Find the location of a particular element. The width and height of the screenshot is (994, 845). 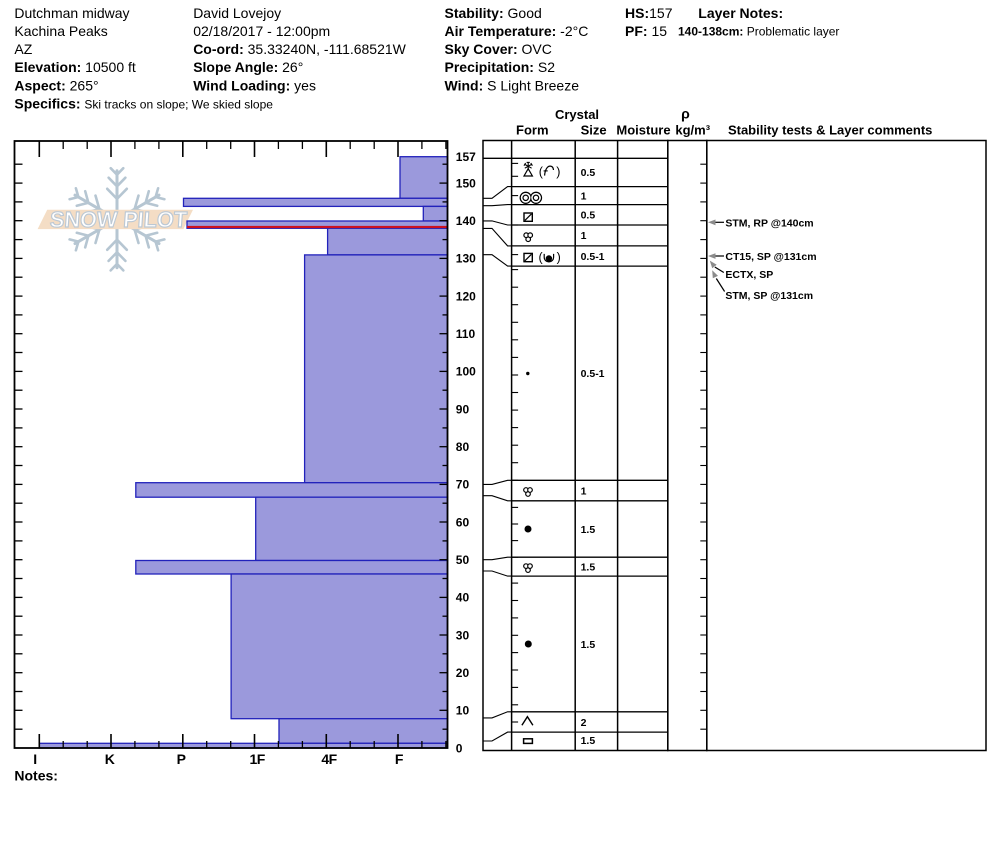

svg-text:Stability tests & Layer commen: Stability tests & Layer comments is located at coordinates (830, 130).